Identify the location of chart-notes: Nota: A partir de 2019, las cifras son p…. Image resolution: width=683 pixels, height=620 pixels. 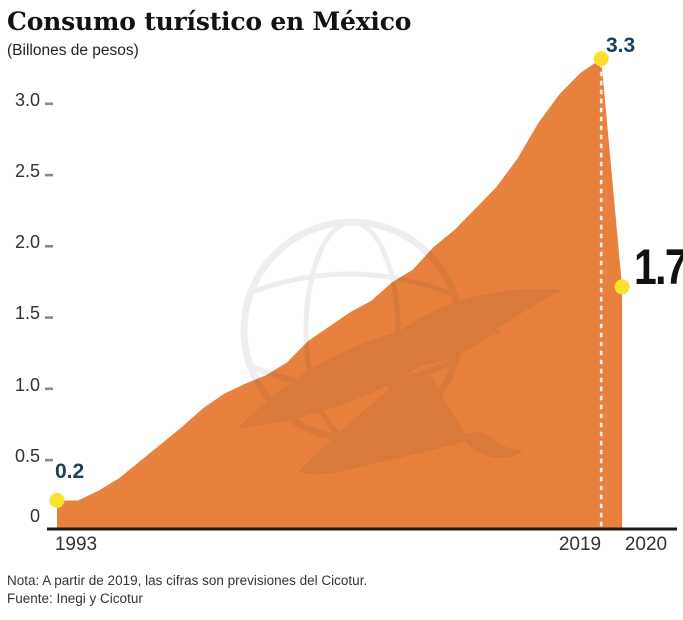
(187, 589).